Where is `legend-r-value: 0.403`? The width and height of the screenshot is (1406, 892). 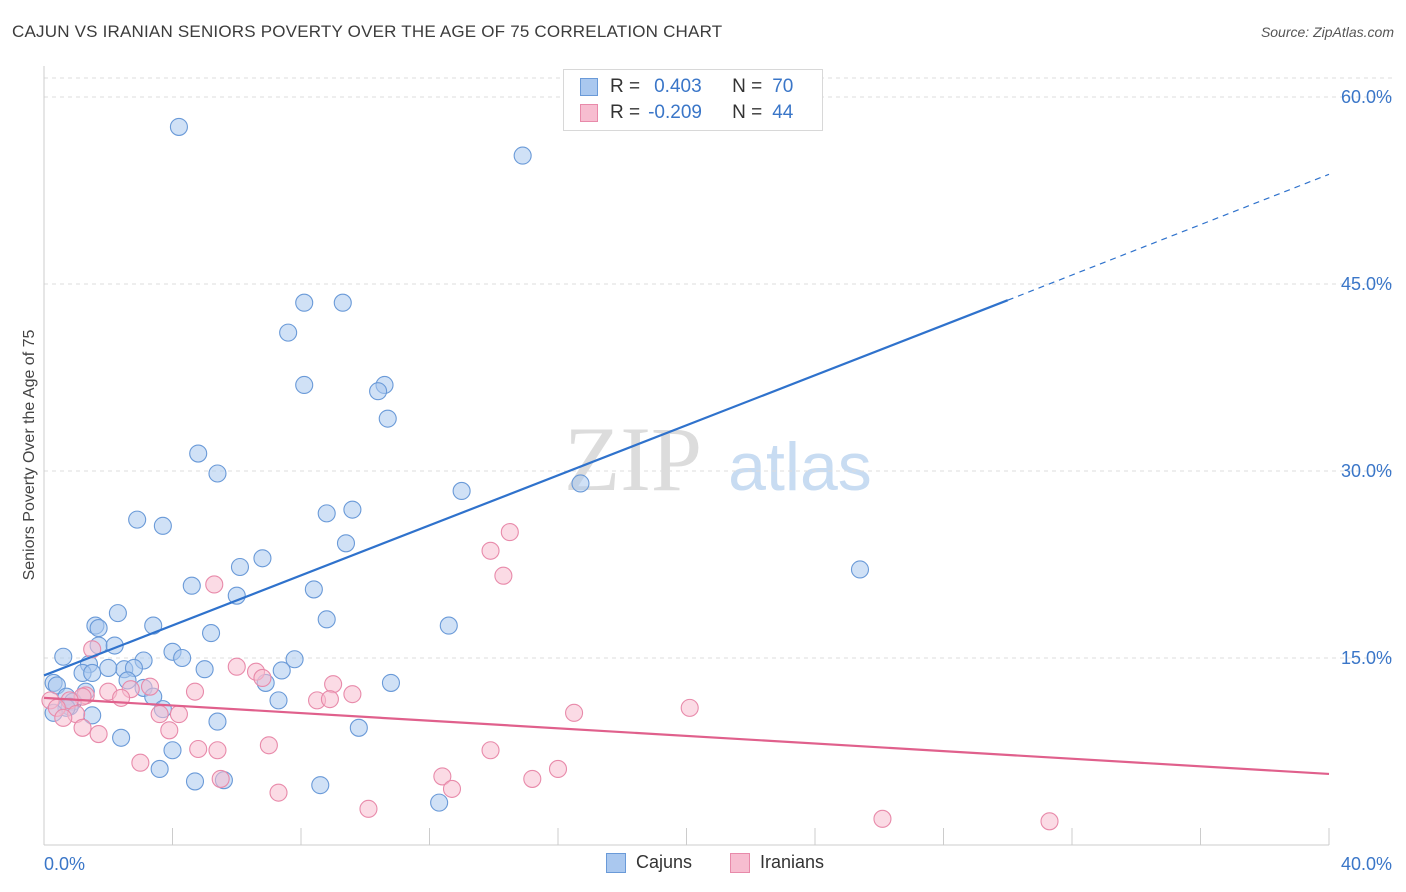 legend-r-value: 0.403 is located at coordinates (678, 86).